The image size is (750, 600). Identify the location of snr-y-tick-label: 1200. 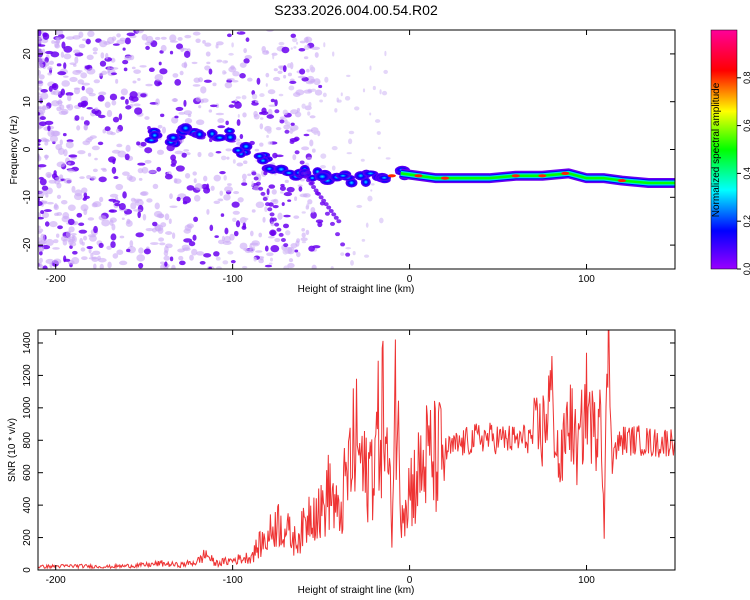
(27, 375).